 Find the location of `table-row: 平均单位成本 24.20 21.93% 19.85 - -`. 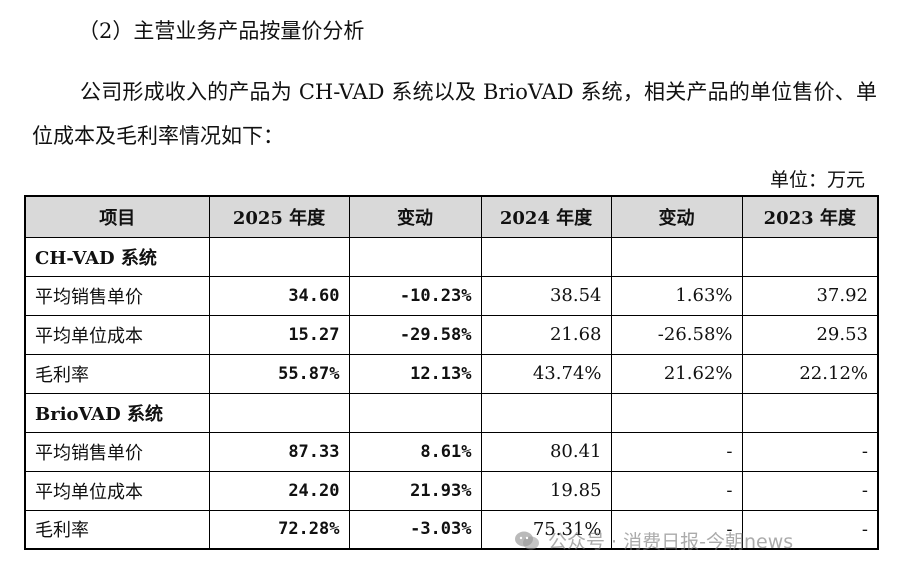

table-row: 平均单位成本 24.20 21.93% 19.85 - - is located at coordinates (451, 490).